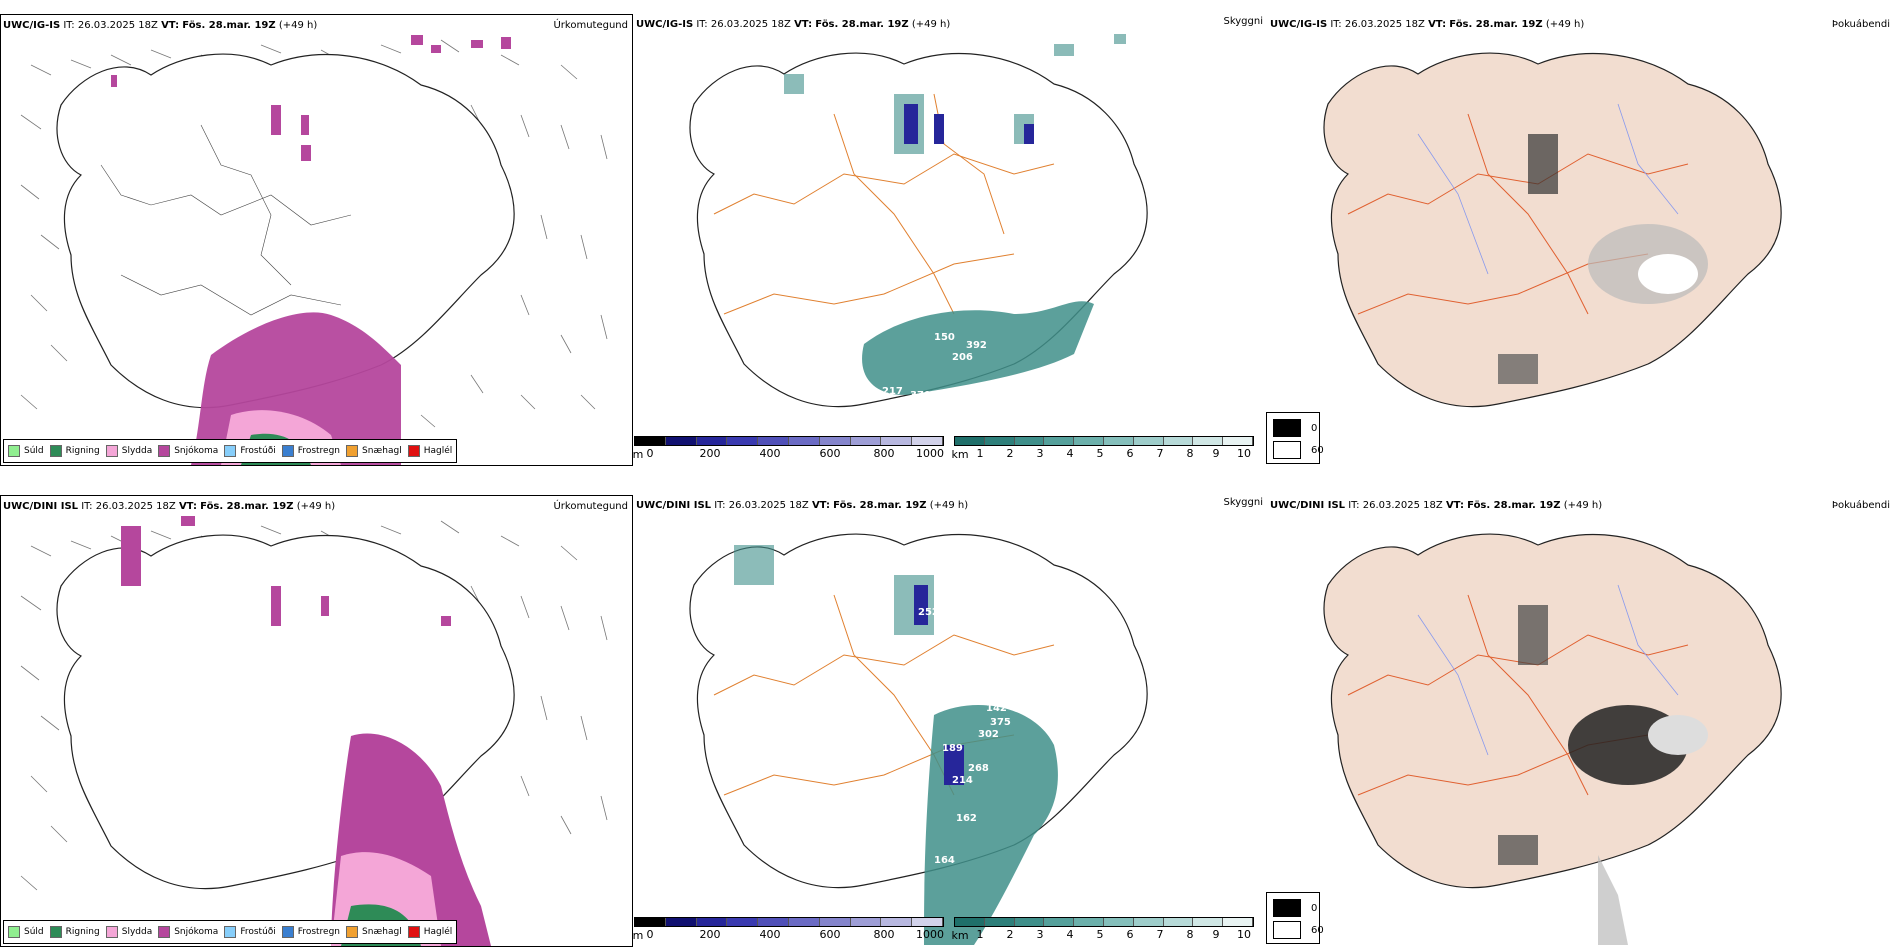  I want to click on fog-map-top, so click(1552, 230).